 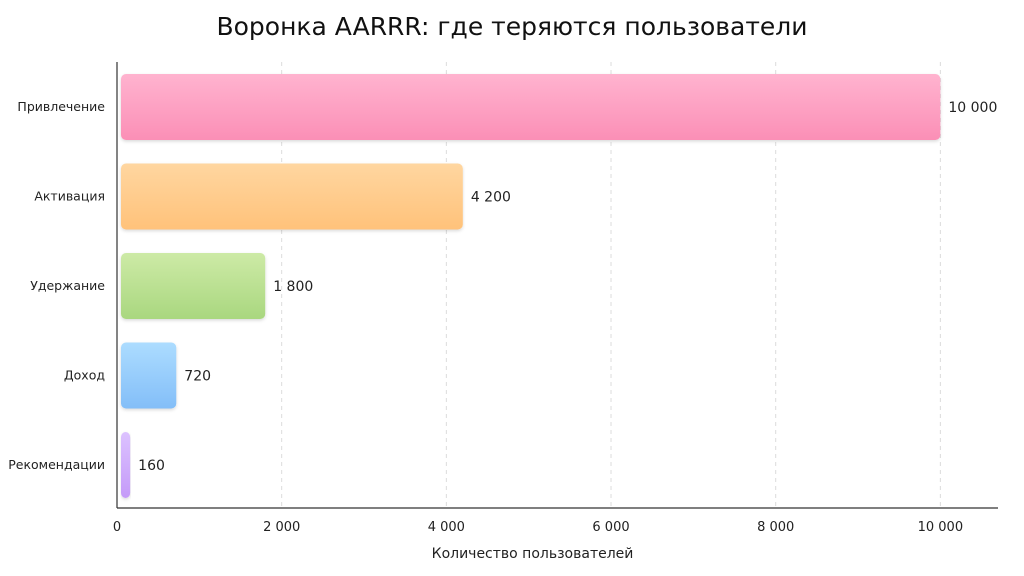 I want to click on category-label: Рекомендации, so click(x=56, y=464).